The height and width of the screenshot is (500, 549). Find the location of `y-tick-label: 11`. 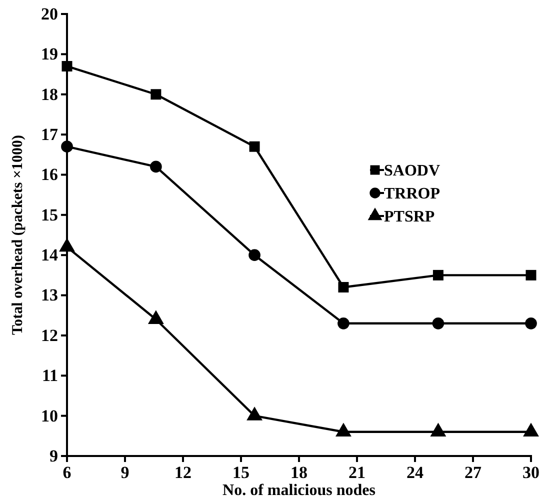

y-tick-label: 11 is located at coordinates (50, 376).